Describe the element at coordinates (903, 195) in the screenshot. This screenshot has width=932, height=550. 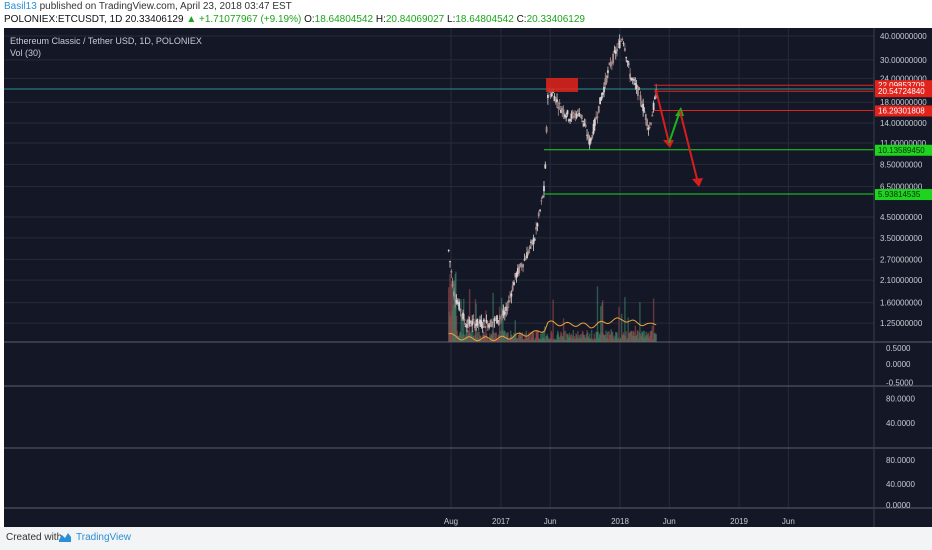
I see `level-label-box` at that location.